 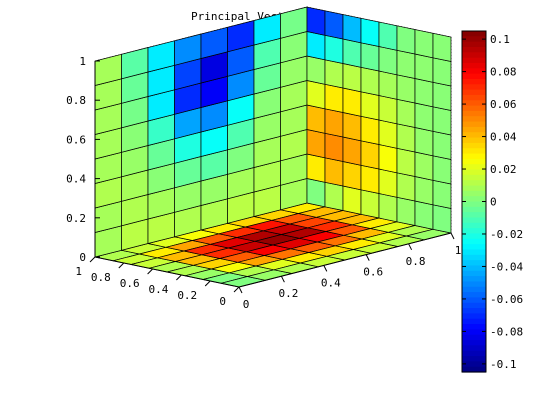 What do you see at coordinates (503, 137) in the screenshot?
I see `colorbar-tick-label: 0.04` at bounding box center [503, 137].